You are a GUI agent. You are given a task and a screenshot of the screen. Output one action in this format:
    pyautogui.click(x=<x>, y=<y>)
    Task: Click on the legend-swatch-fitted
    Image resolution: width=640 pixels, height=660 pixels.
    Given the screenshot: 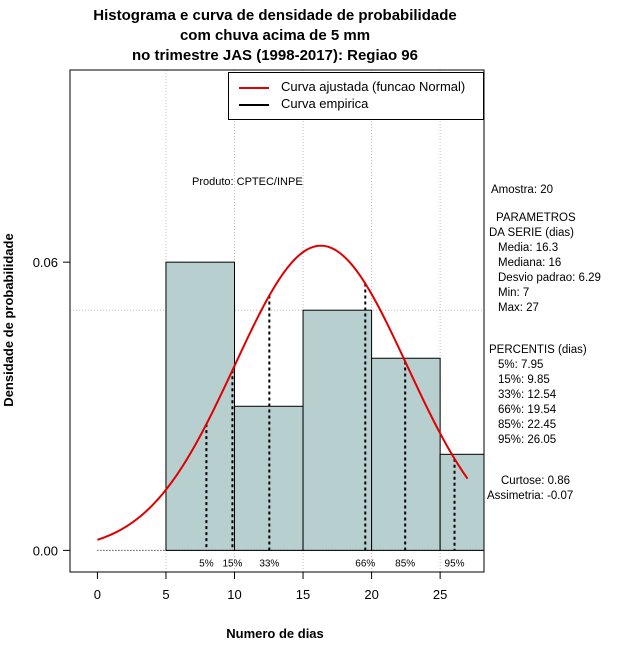 What is the action you would take?
    pyautogui.click(x=254, y=87)
    